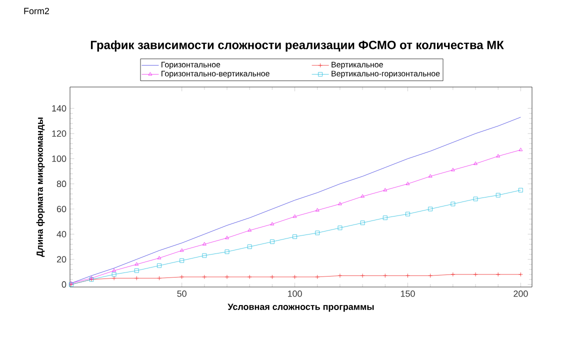 This screenshot has width=564, height=344. What do you see at coordinates (59, 108) in the screenshot?
I see `y-tick-label: 140` at bounding box center [59, 108].